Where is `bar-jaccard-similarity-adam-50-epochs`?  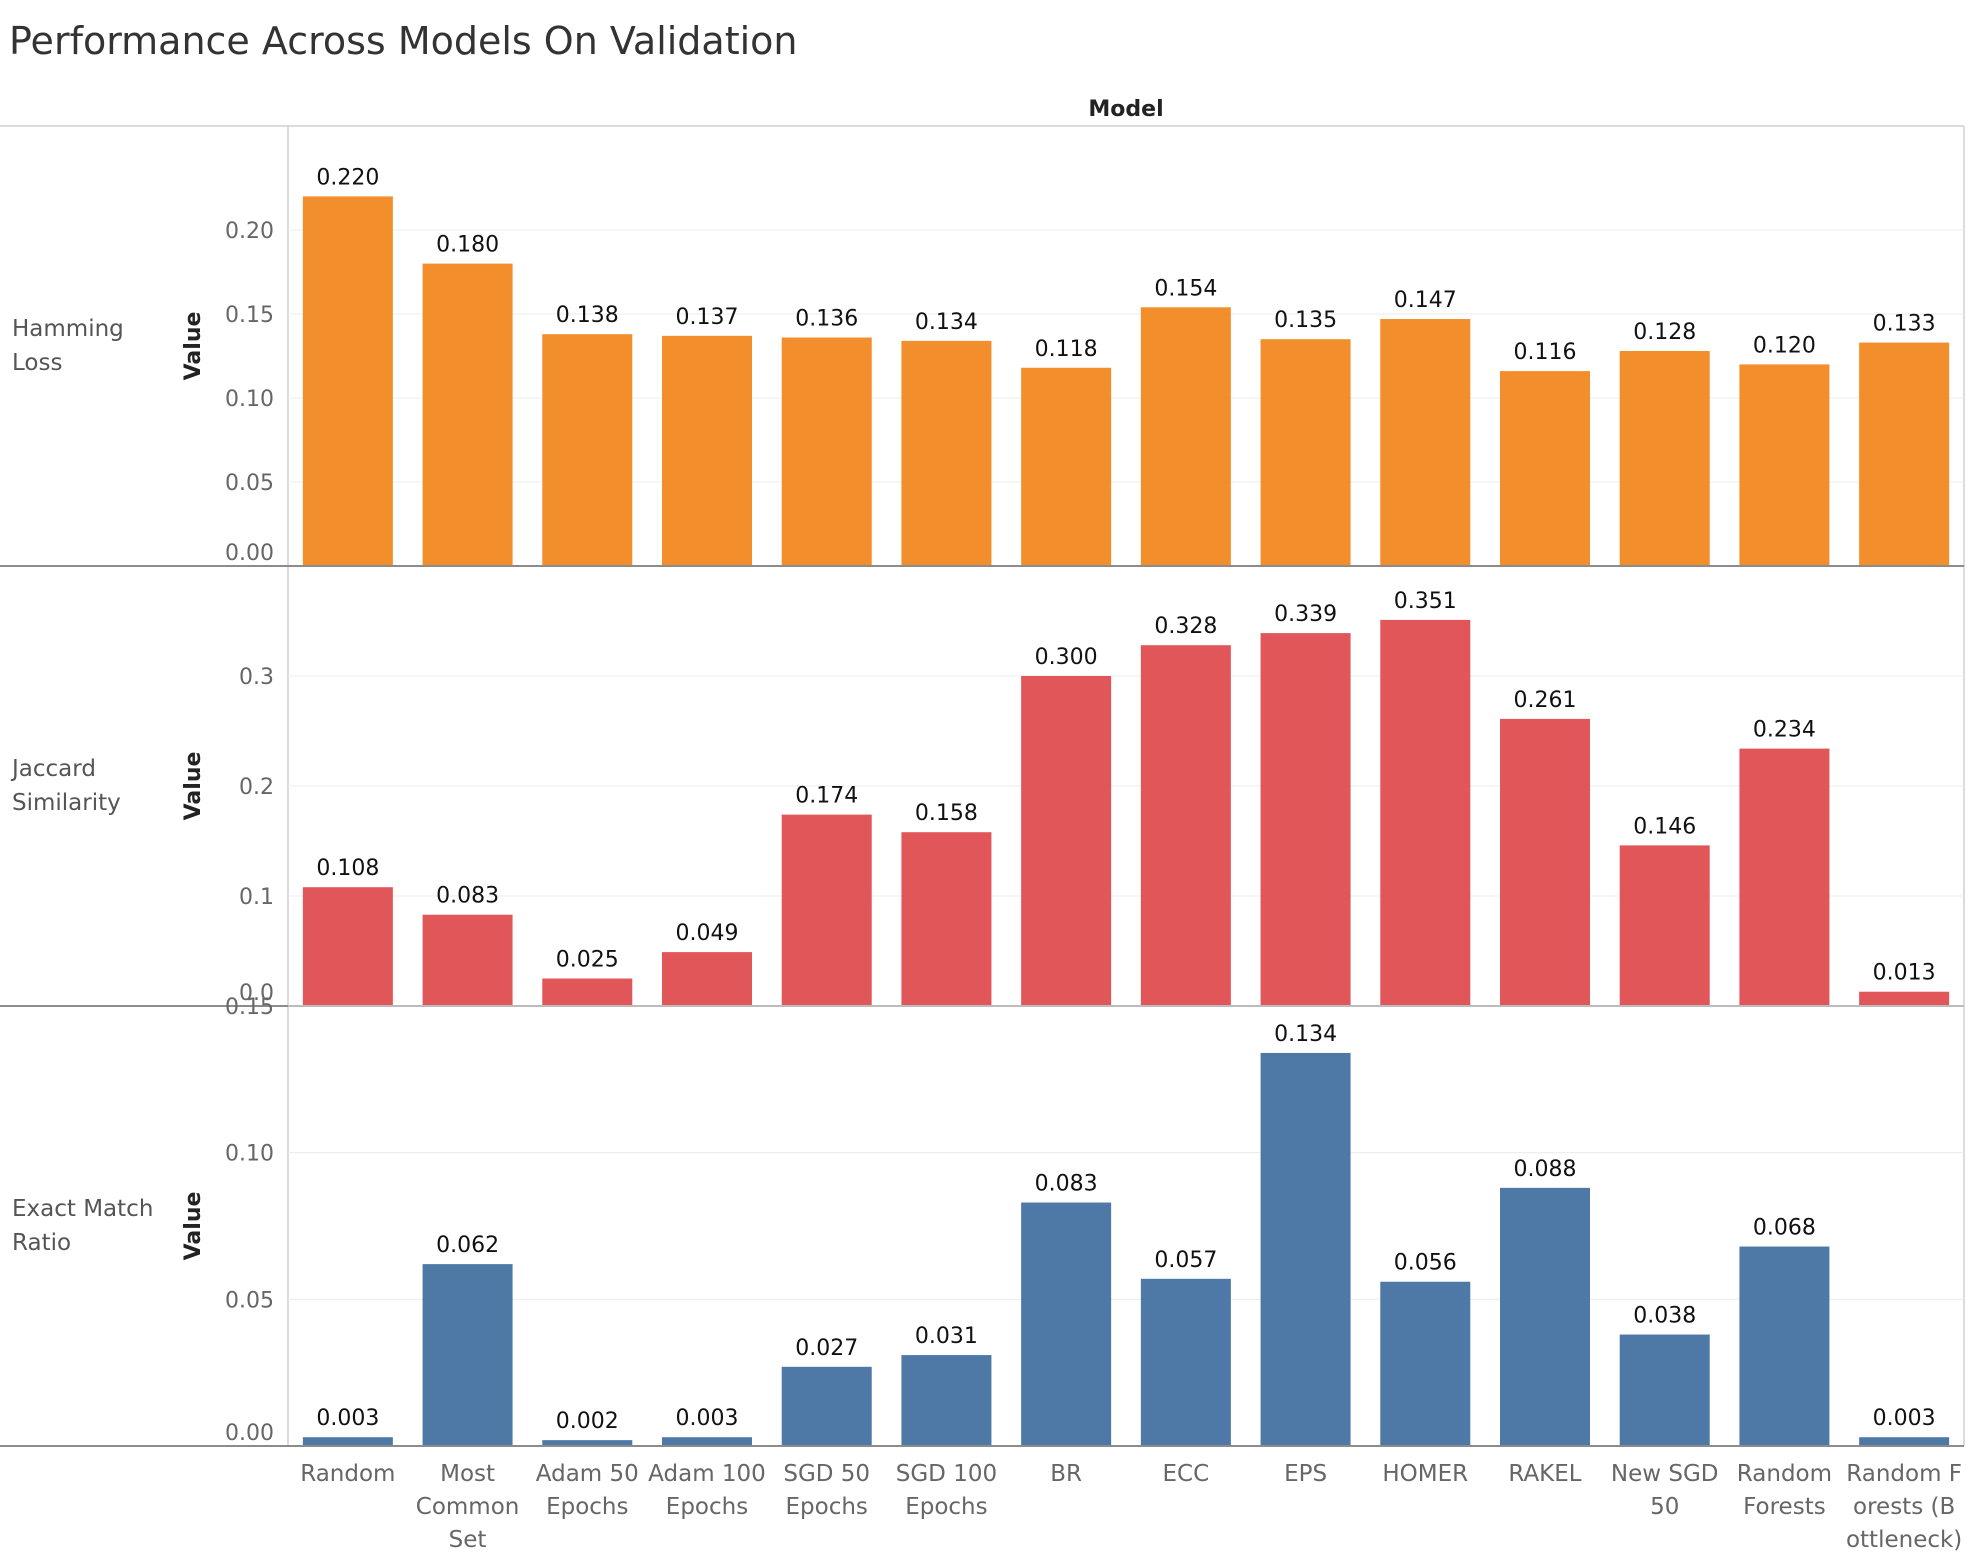 bar-jaccard-similarity-adam-50-epochs is located at coordinates (587, 992).